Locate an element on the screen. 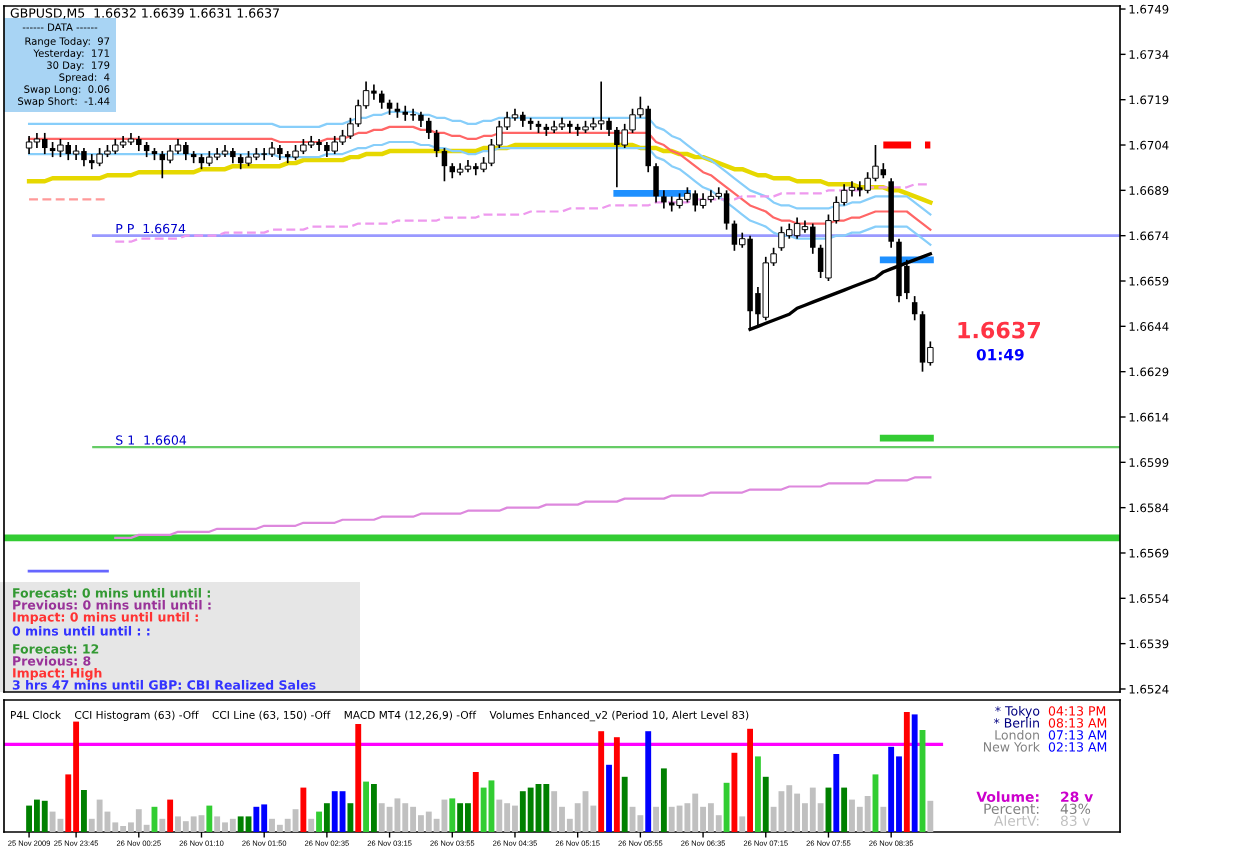 Image resolution: width=1250 pixels, height=858 pixels. text: 1.6637 is located at coordinates (999, 330).